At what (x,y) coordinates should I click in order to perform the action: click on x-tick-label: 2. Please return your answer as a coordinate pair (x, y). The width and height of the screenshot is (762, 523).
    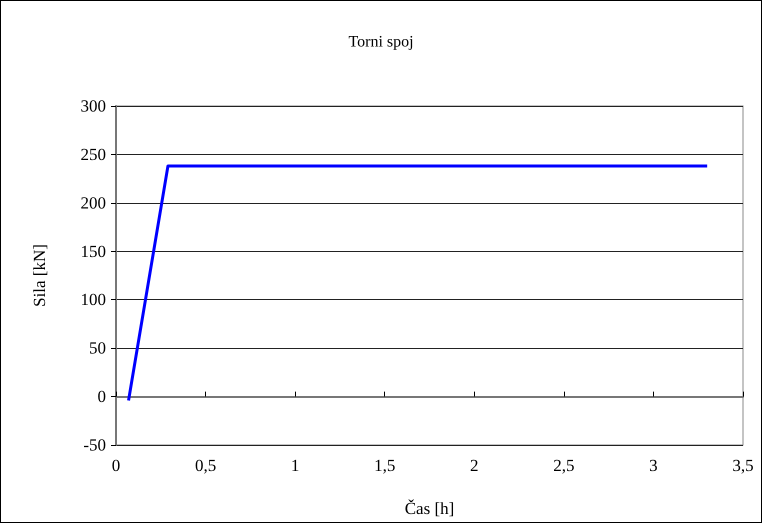
    Looking at the image, I should click on (474, 465).